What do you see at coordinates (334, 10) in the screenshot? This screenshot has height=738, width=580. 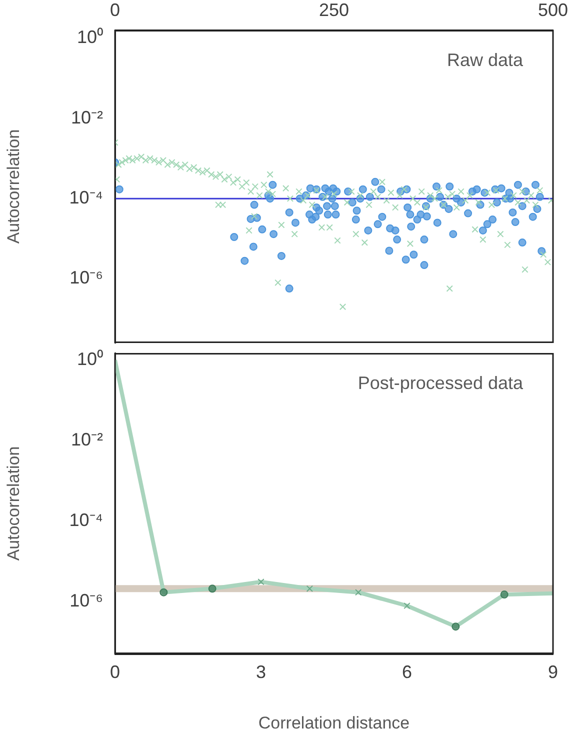 I see `x-tick-label: 250` at bounding box center [334, 10].